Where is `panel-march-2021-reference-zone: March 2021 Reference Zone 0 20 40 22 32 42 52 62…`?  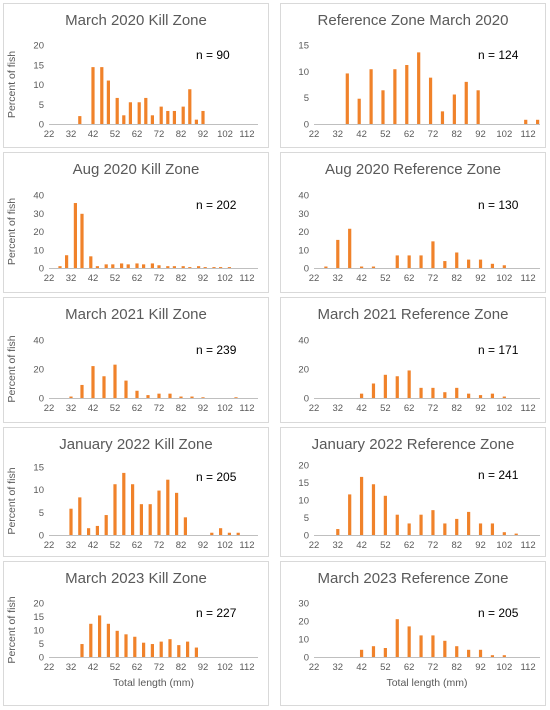 panel-march-2021-reference-zone: March 2021 Reference Zone 0 20 40 22 32 42 52 62… is located at coordinates (413, 360).